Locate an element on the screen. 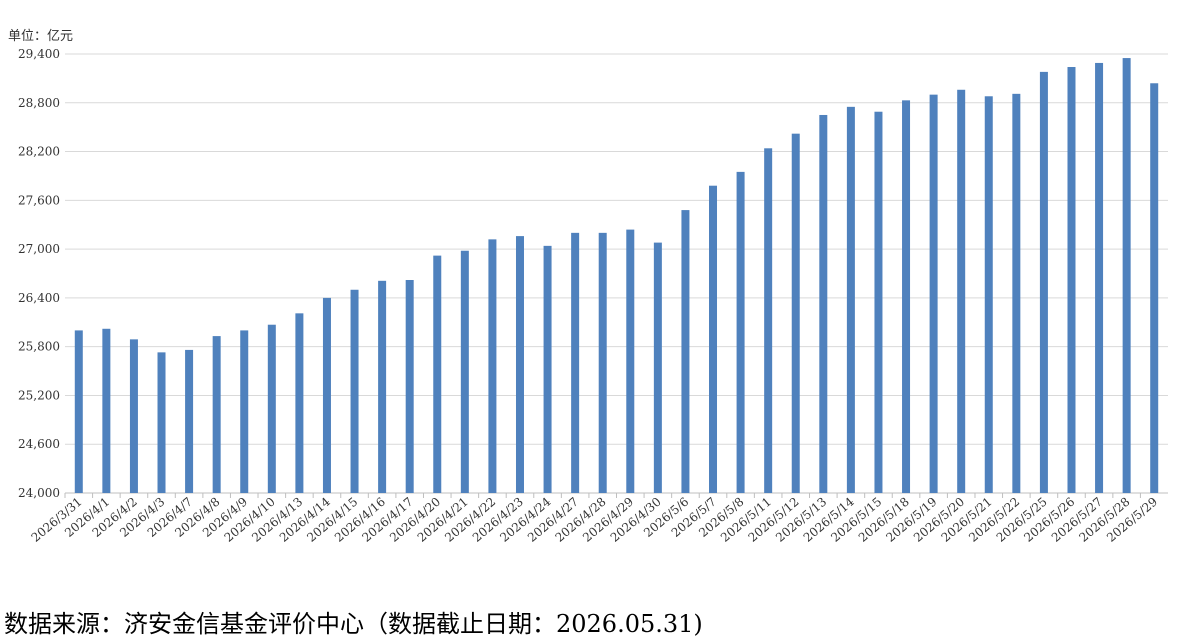 This screenshot has height=644, width=1192. y-tick-label: 28,200 is located at coordinates (39, 152).